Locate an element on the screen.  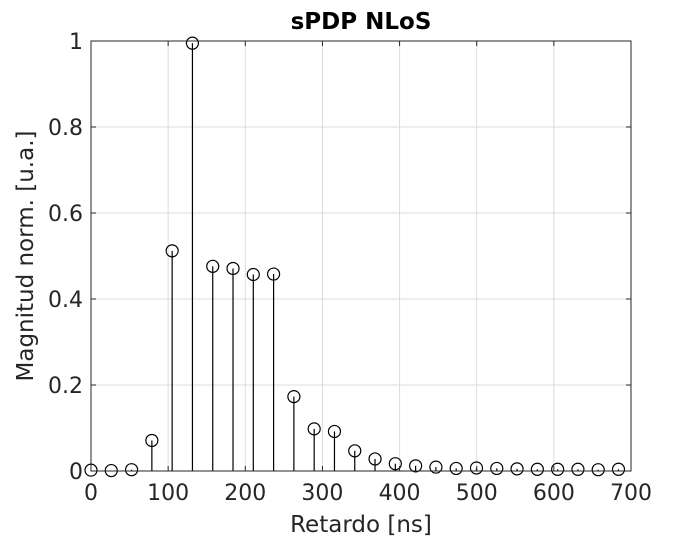
y-tick-label: 0.4 is located at coordinates (65, 300).